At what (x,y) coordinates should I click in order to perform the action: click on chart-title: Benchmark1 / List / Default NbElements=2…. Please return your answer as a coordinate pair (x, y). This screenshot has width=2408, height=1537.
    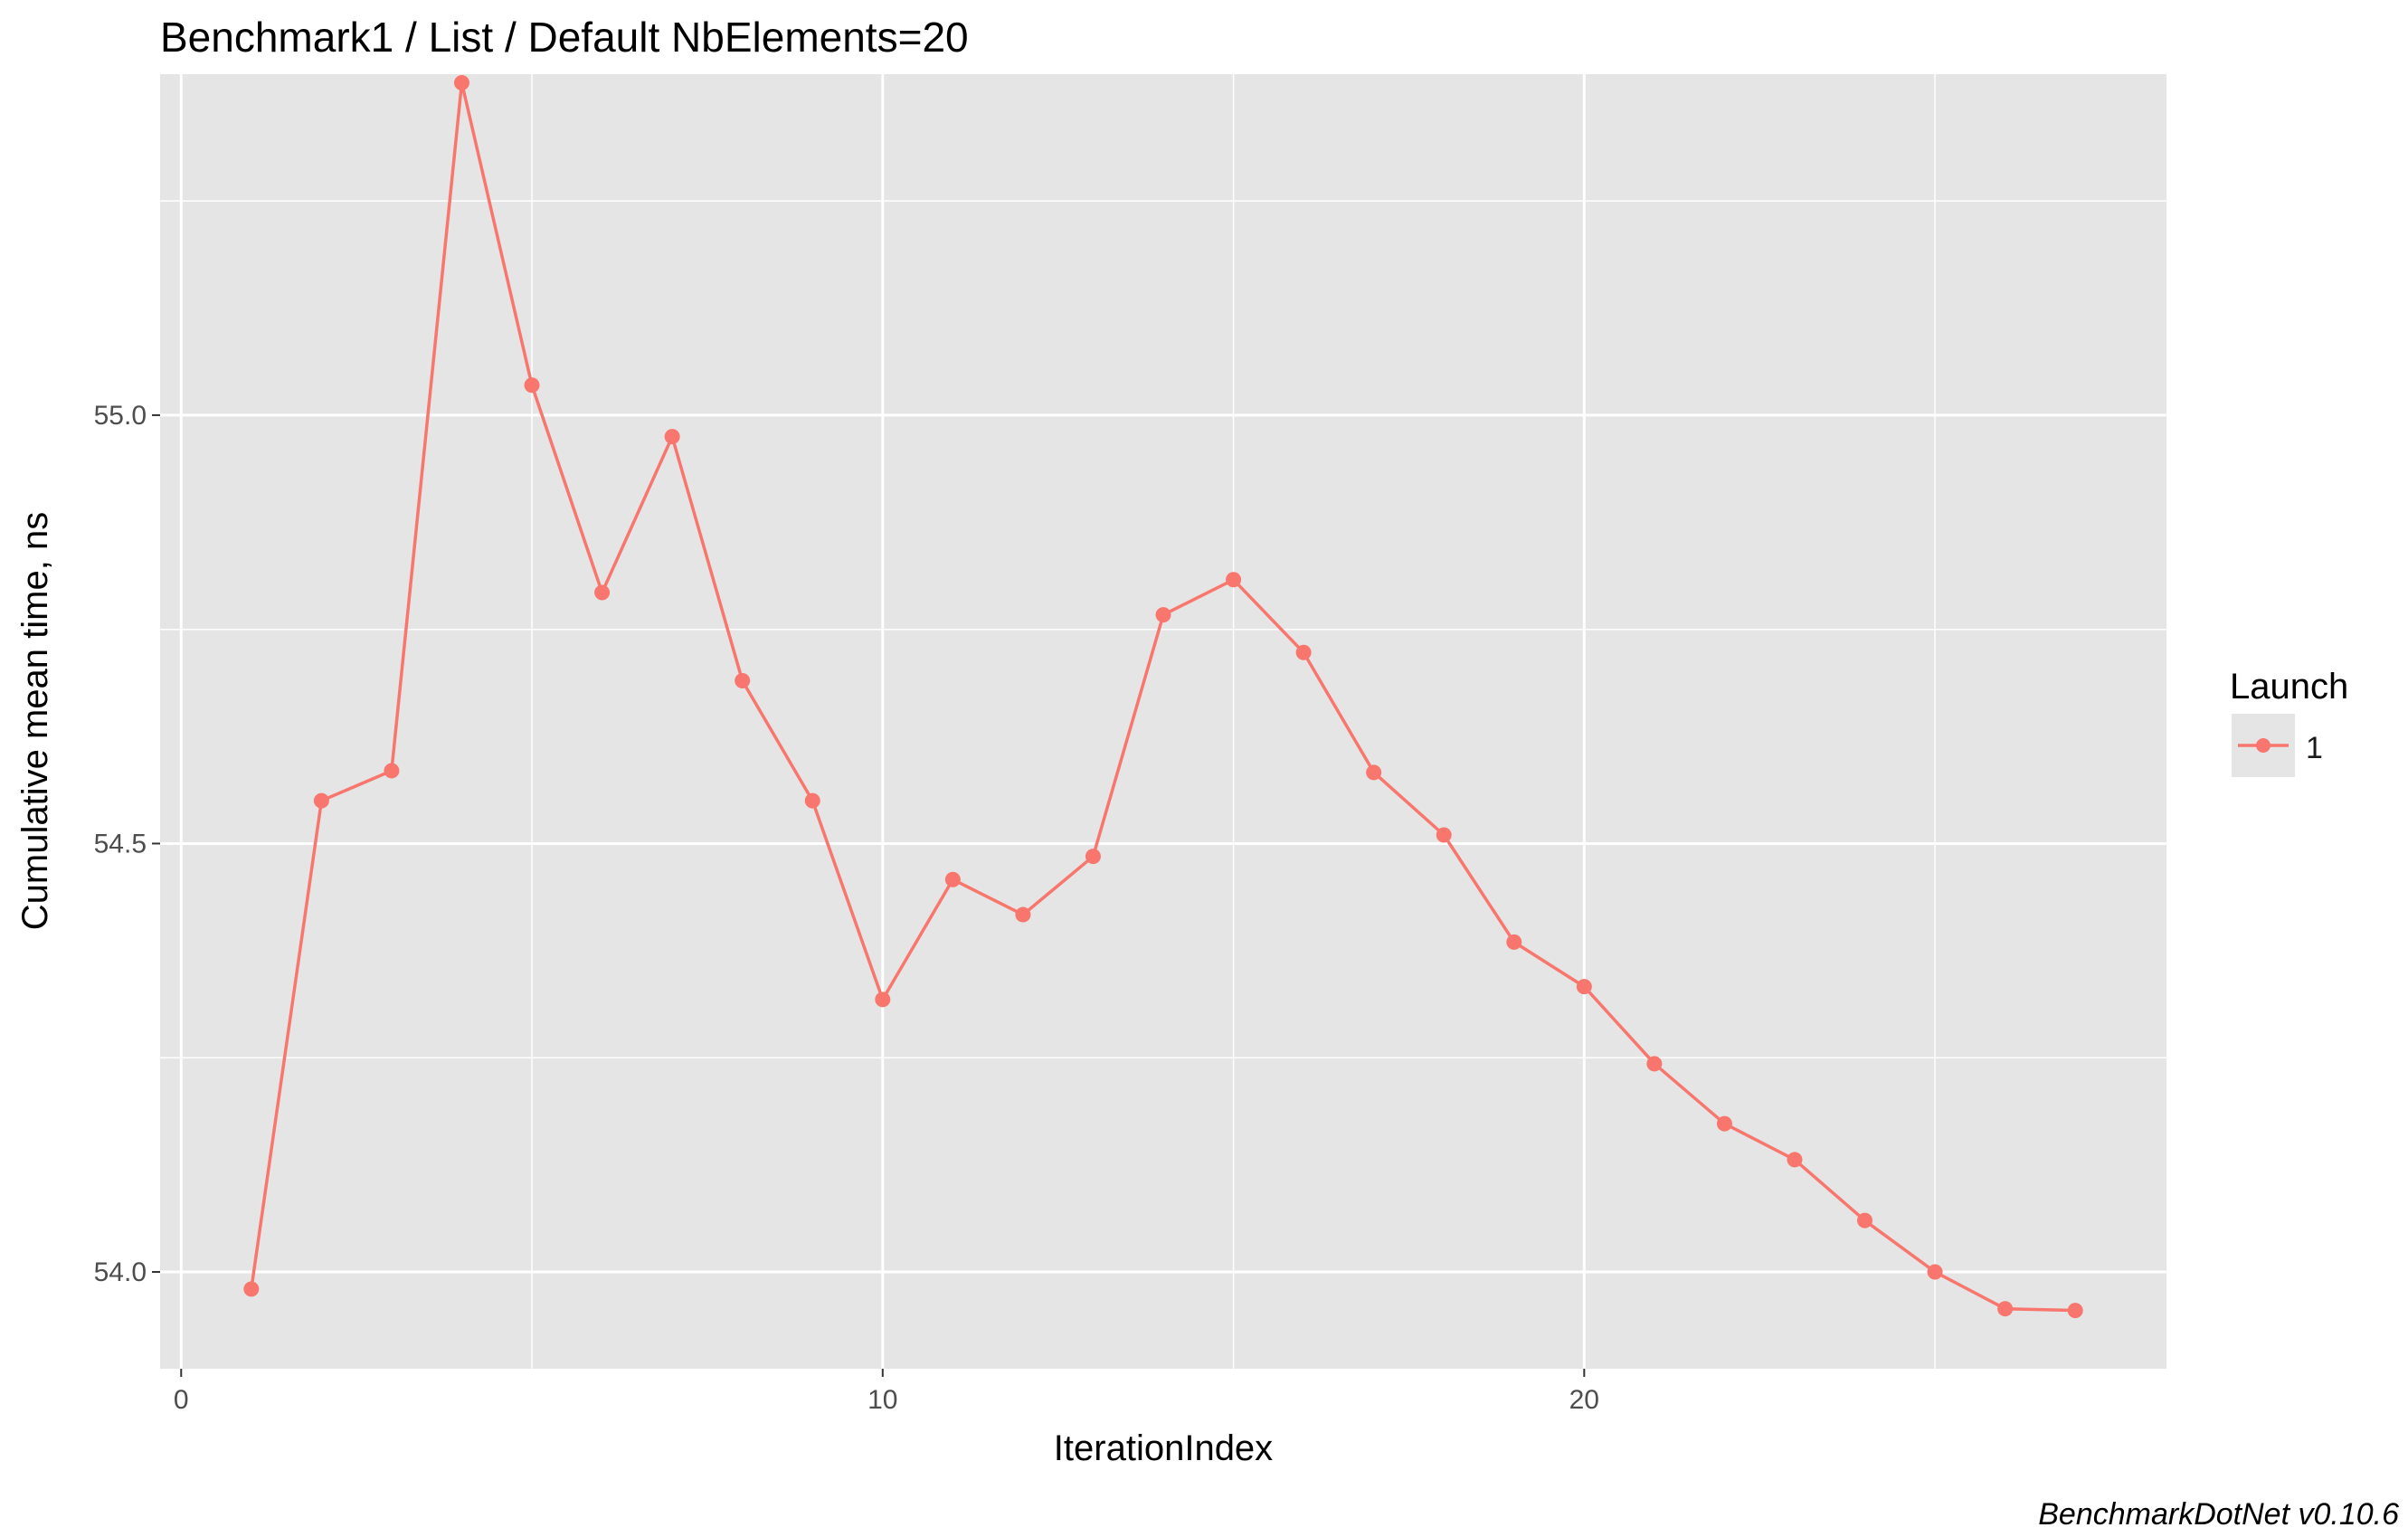
    Looking at the image, I should click on (564, 37).